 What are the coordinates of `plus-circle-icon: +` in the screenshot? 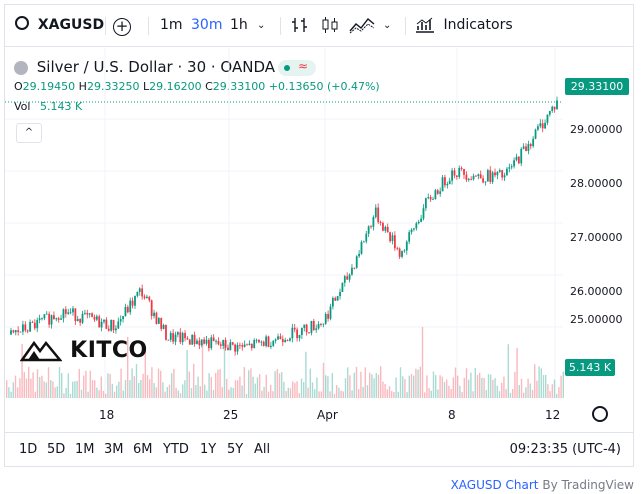 It's located at (122, 27).